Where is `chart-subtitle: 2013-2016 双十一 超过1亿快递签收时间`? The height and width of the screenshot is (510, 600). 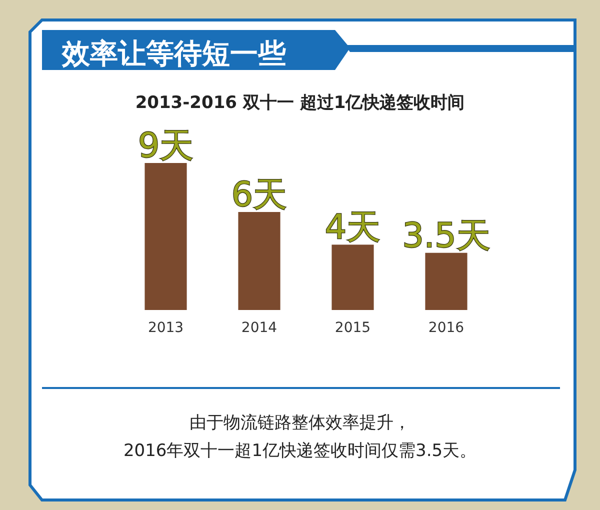 chart-subtitle: 2013-2016 双十一 超过1亿快递签收时间 is located at coordinates (300, 103).